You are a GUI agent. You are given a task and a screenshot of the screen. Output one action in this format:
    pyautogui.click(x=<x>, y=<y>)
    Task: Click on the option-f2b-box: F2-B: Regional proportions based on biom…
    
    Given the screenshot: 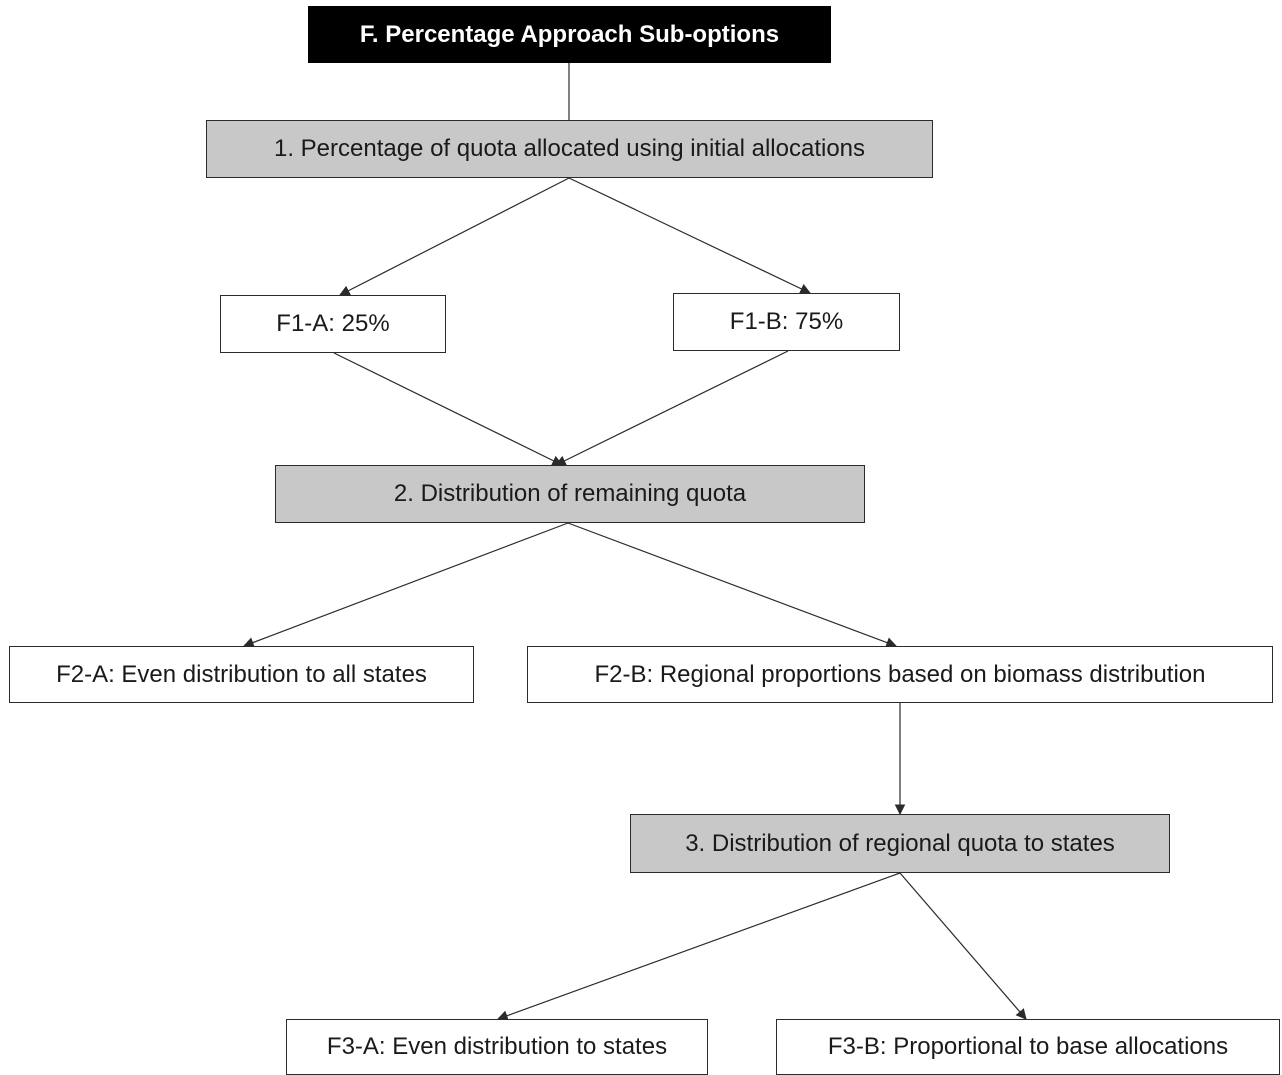 What is the action you would take?
    pyautogui.click(x=900, y=674)
    